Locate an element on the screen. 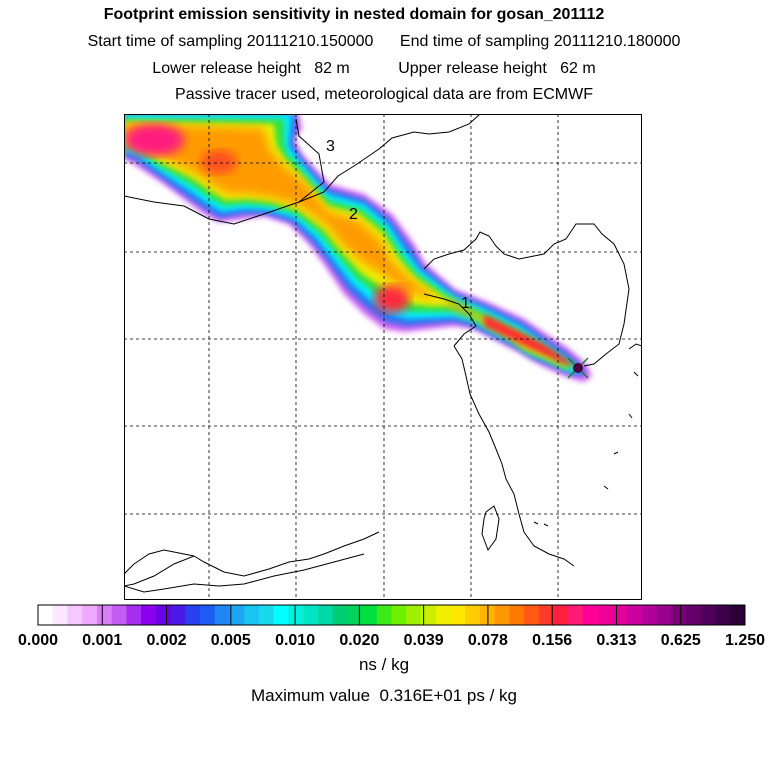  cluster-label-2: 2 is located at coordinates (353, 214).